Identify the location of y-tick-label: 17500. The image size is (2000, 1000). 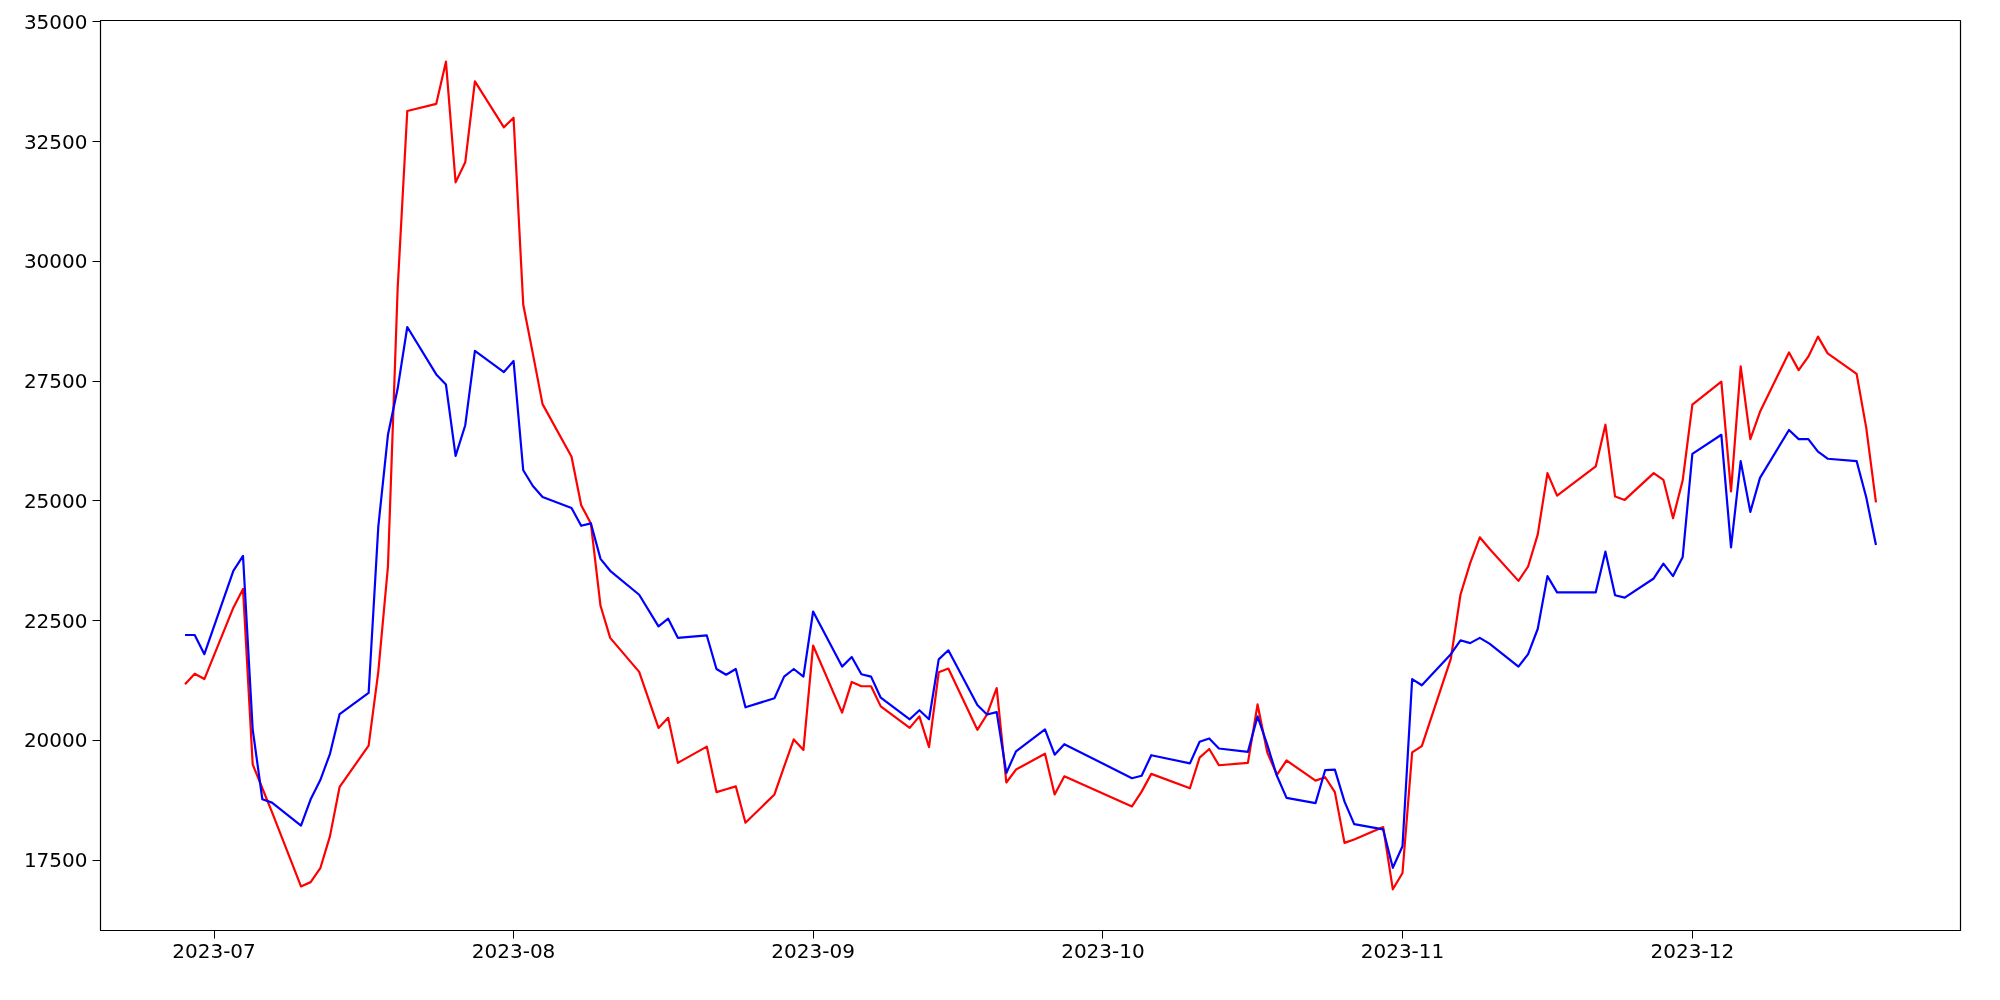
(55, 860).